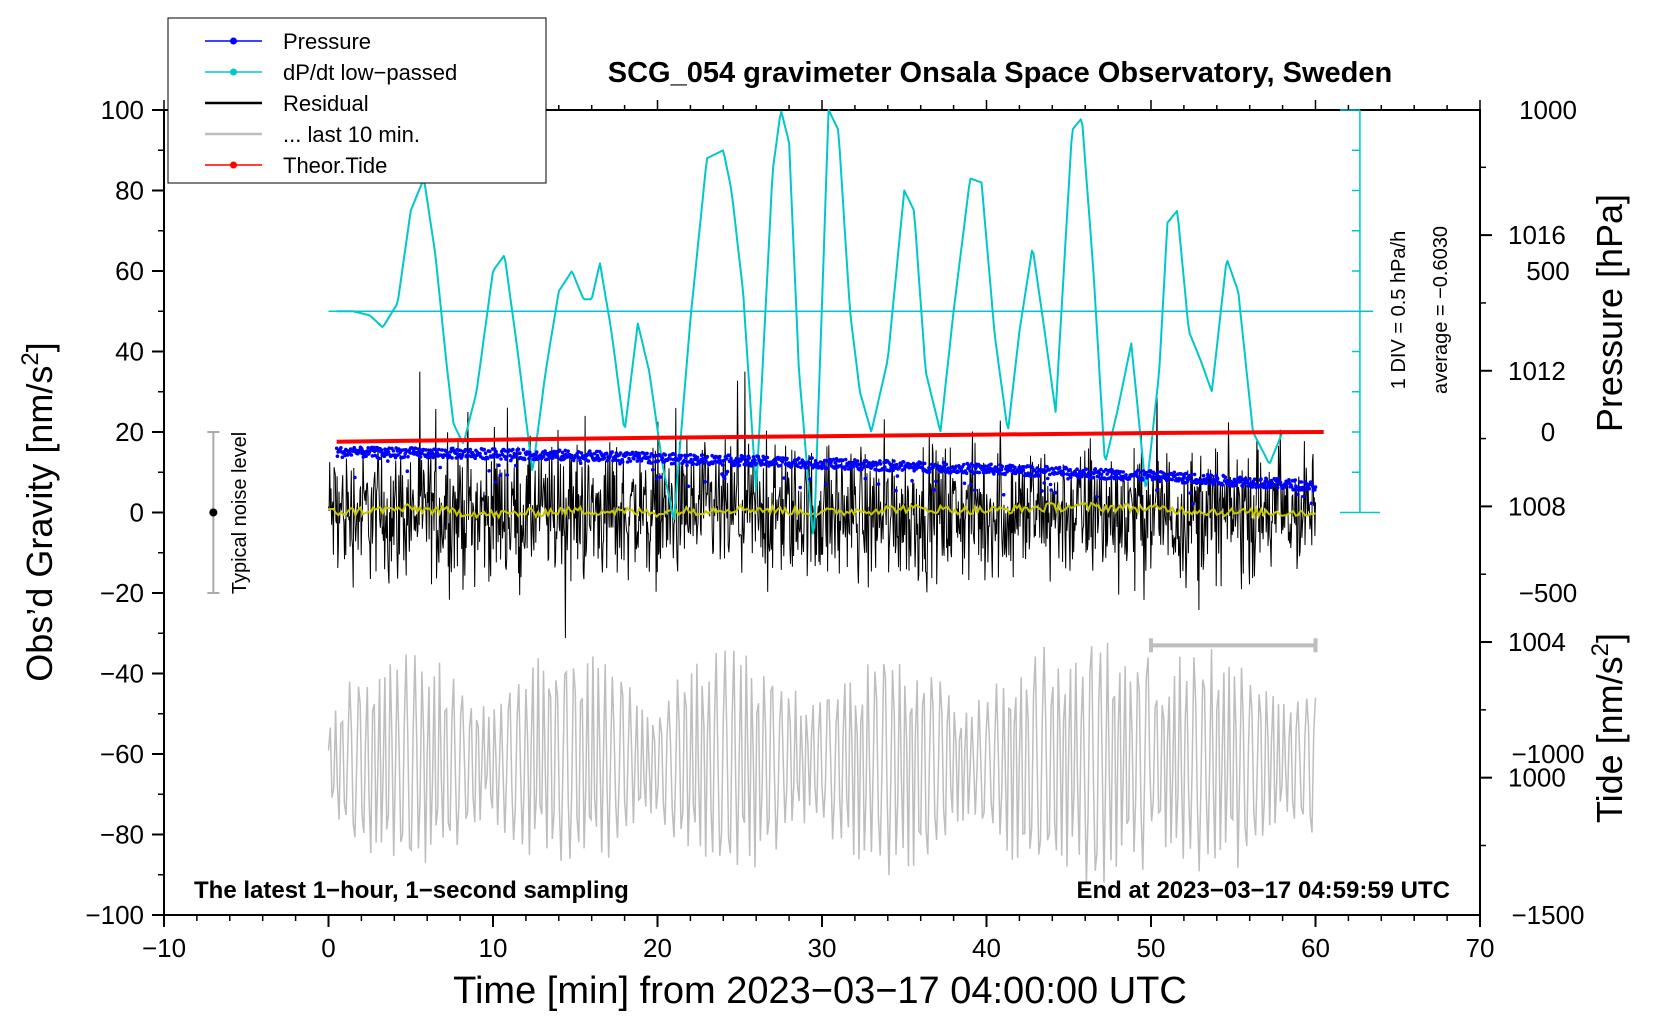 Image resolution: width=1660 pixels, height=1020 pixels. Describe the element at coordinates (328, 948) in the screenshot. I see `x-tick-label-1: 0` at that location.